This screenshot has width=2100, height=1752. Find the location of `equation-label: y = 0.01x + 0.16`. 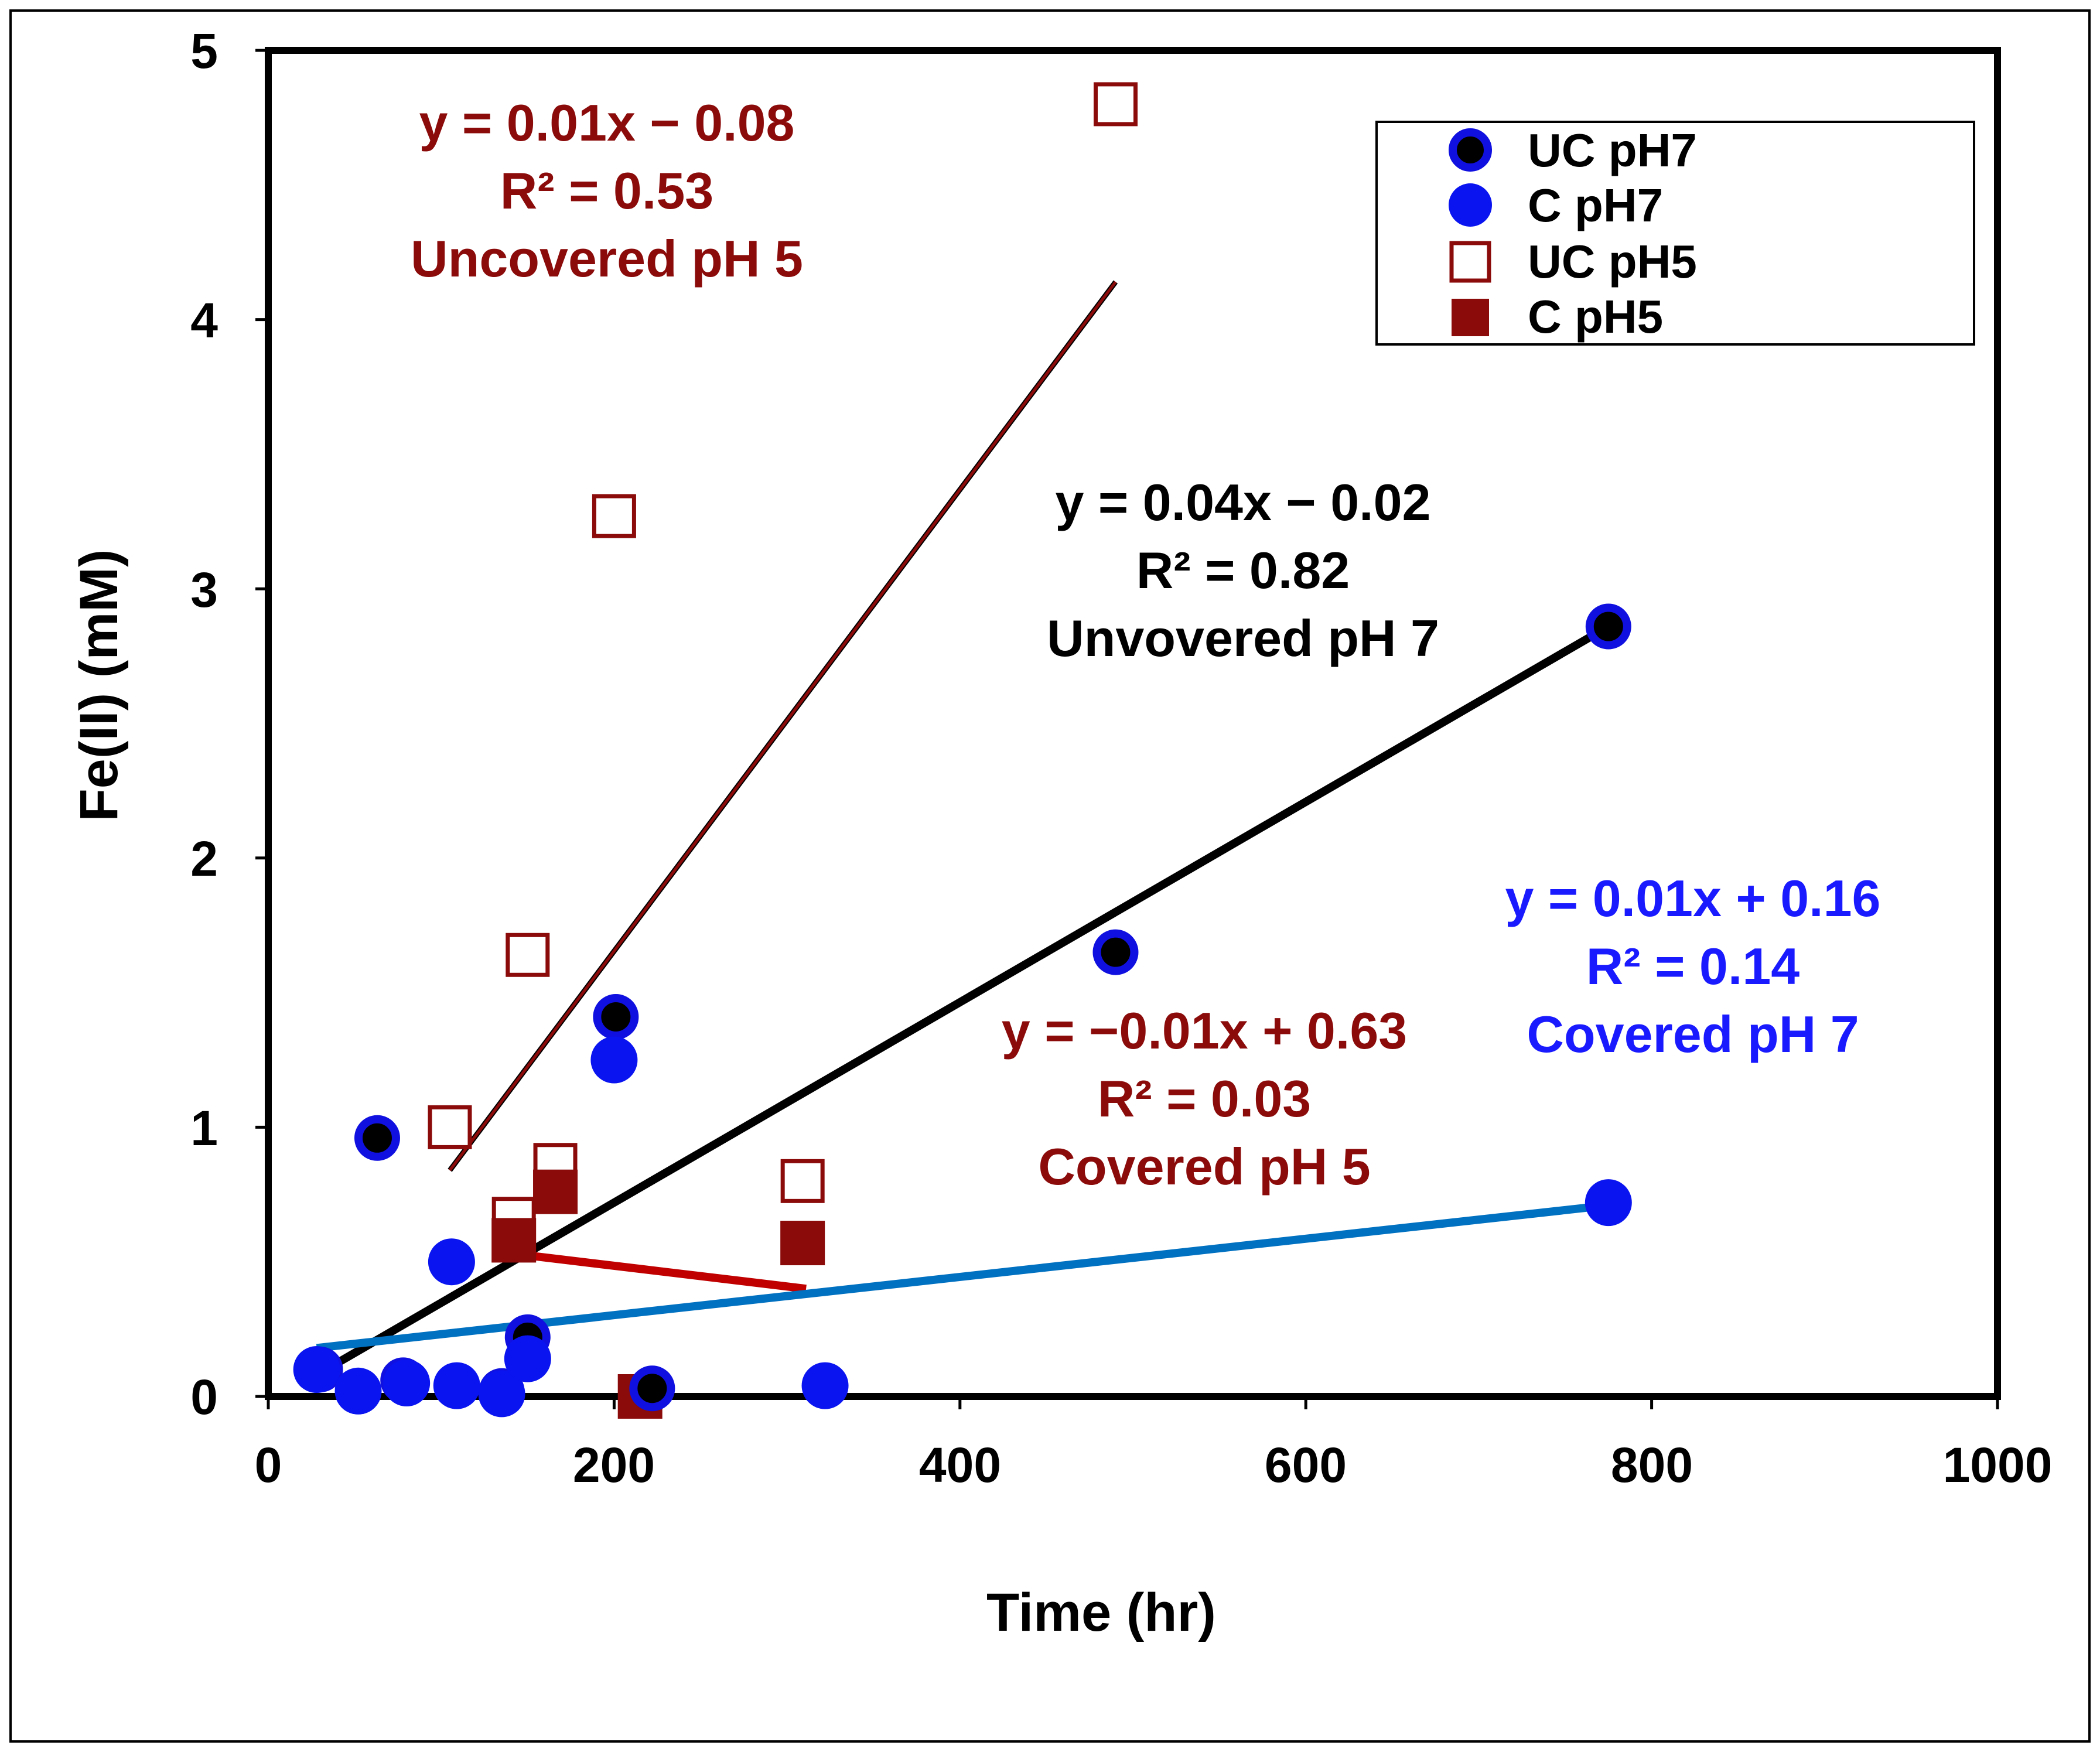

equation-label: y = 0.01x + 0.16 is located at coordinates (1692, 898).